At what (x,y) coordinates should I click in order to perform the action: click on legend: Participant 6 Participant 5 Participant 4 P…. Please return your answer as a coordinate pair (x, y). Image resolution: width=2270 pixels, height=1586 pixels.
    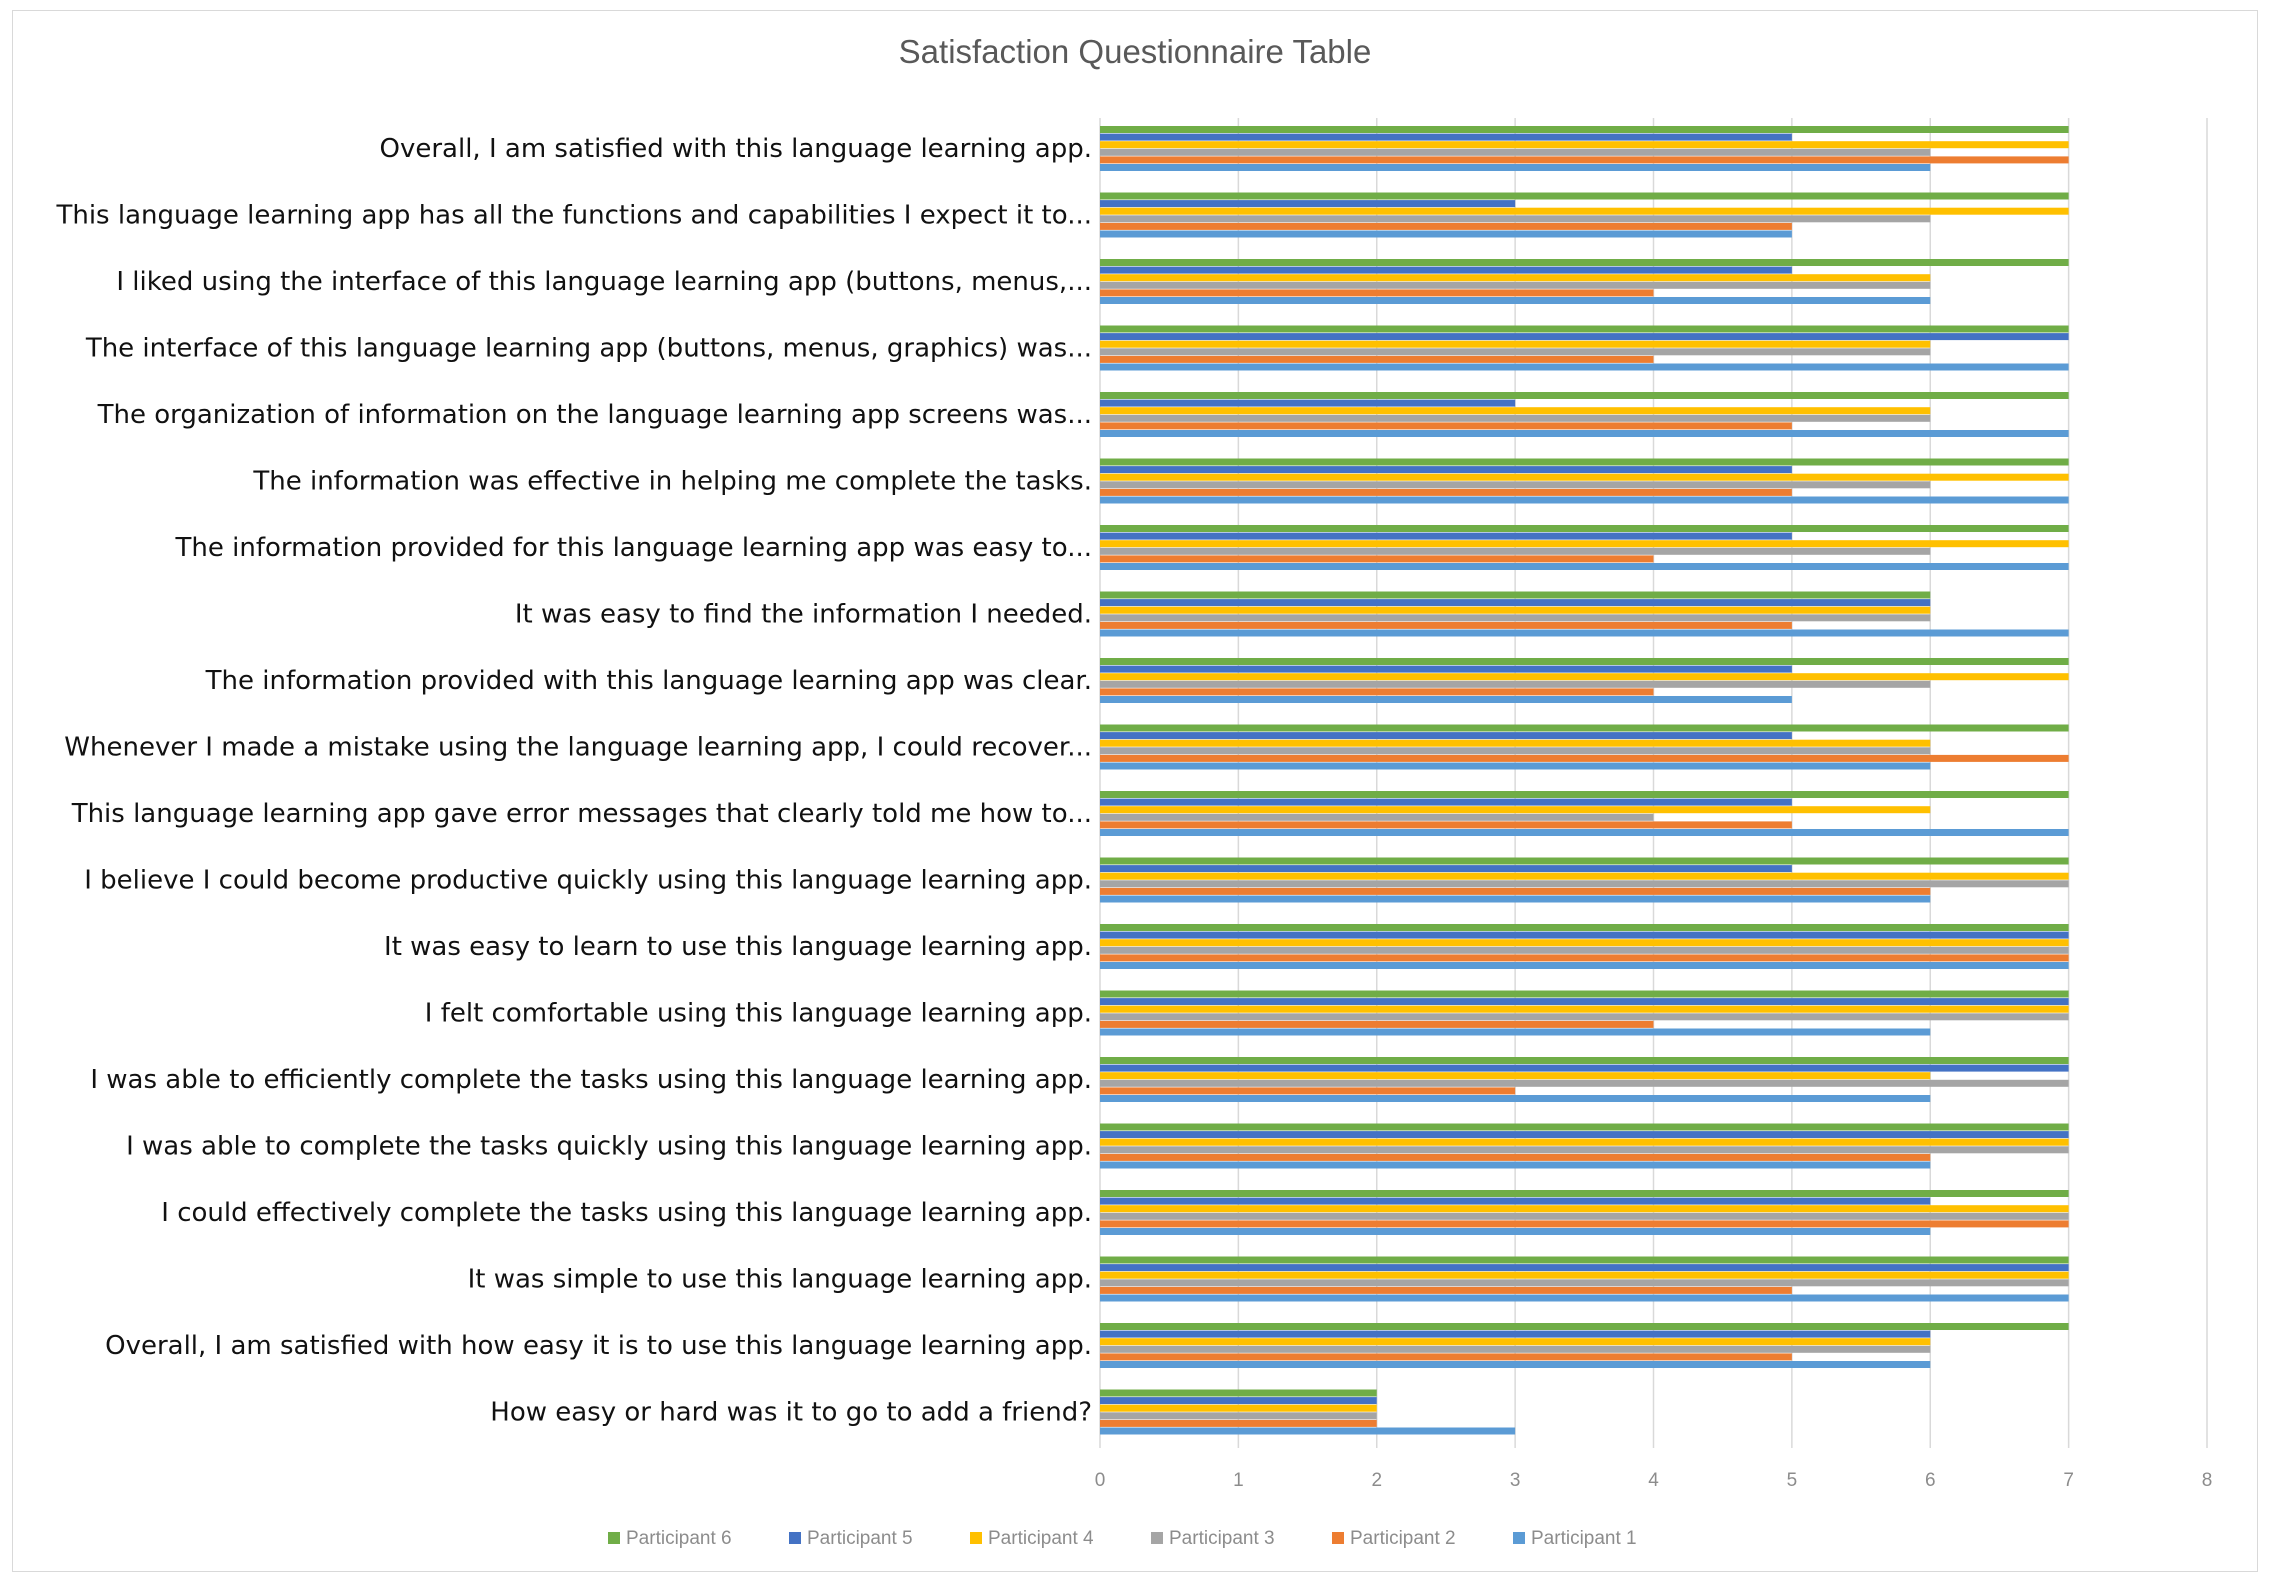
    Looking at the image, I should click on (1122, 1538).